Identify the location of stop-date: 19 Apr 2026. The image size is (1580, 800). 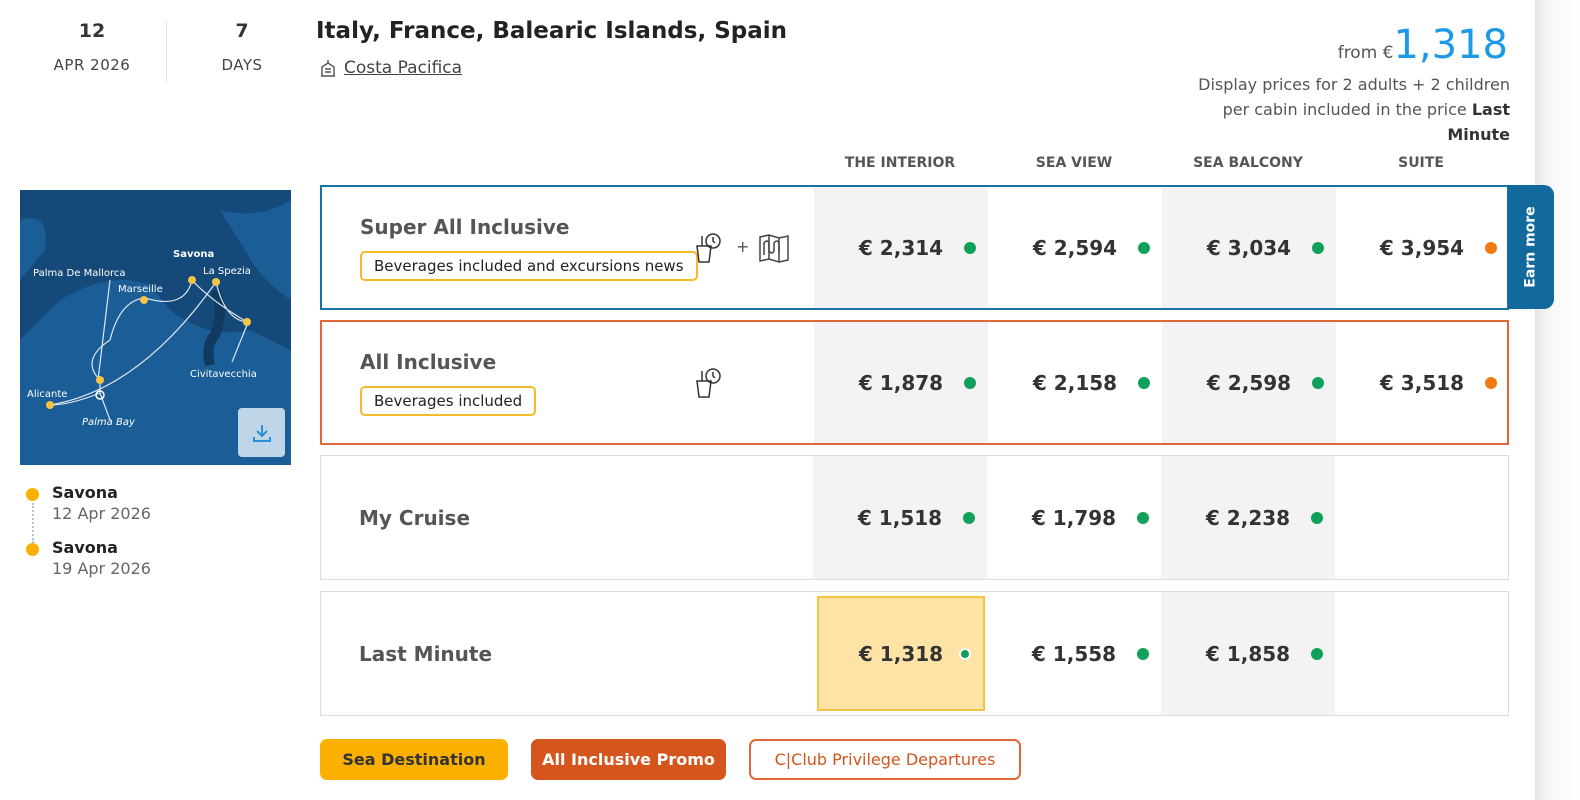
(101, 568).